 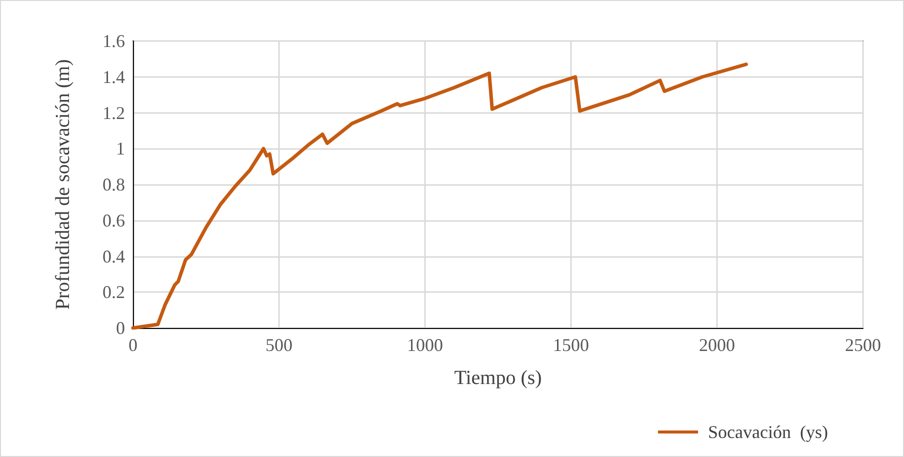 What do you see at coordinates (863, 345) in the screenshot?
I see `x-tick-label: 2500` at bounding box center [863, 345].